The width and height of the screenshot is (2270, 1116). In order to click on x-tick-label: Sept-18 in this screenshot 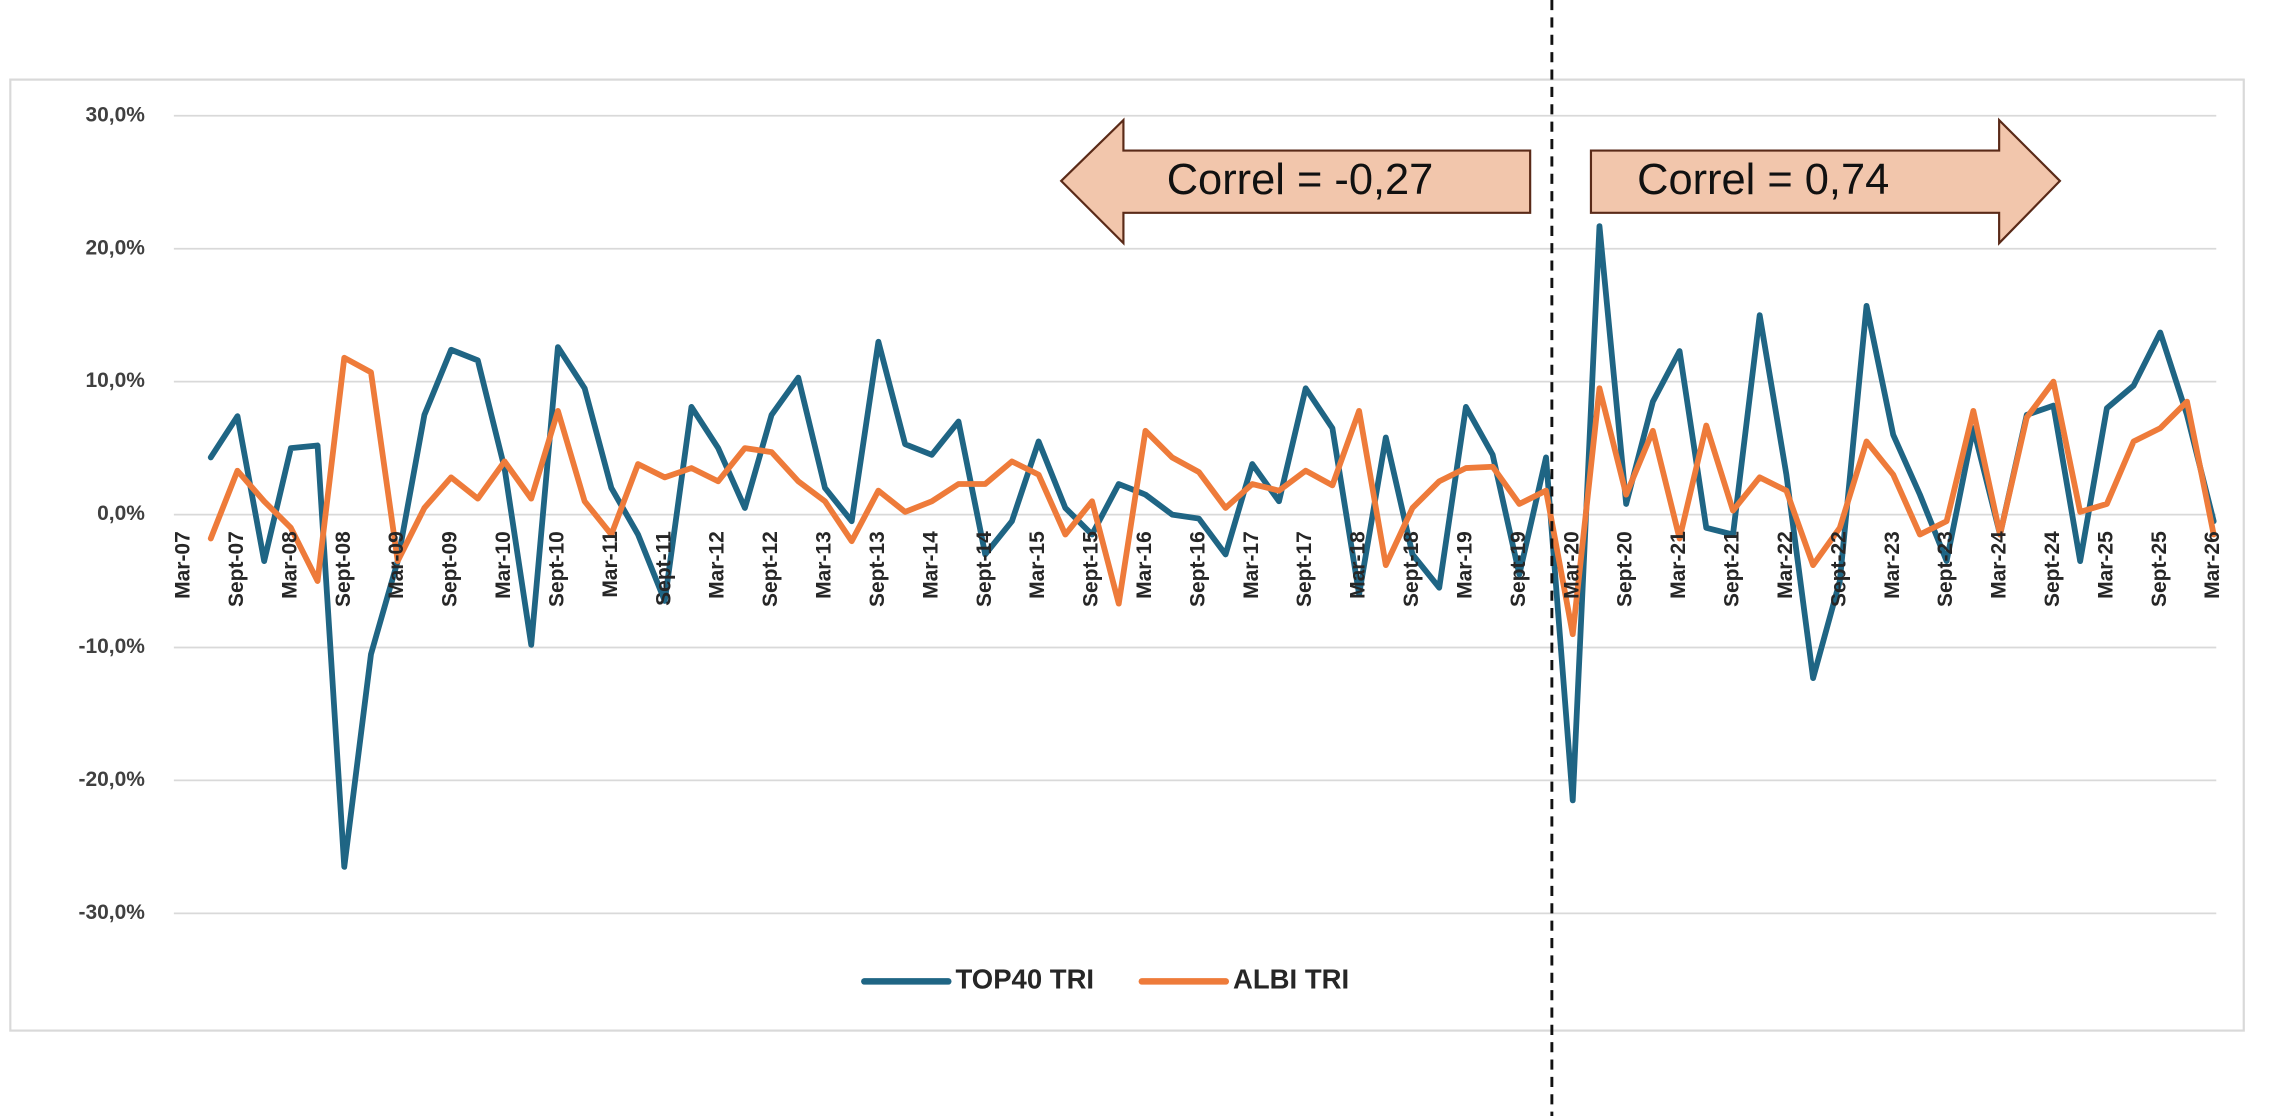, I will do `click(1411, 569)`.